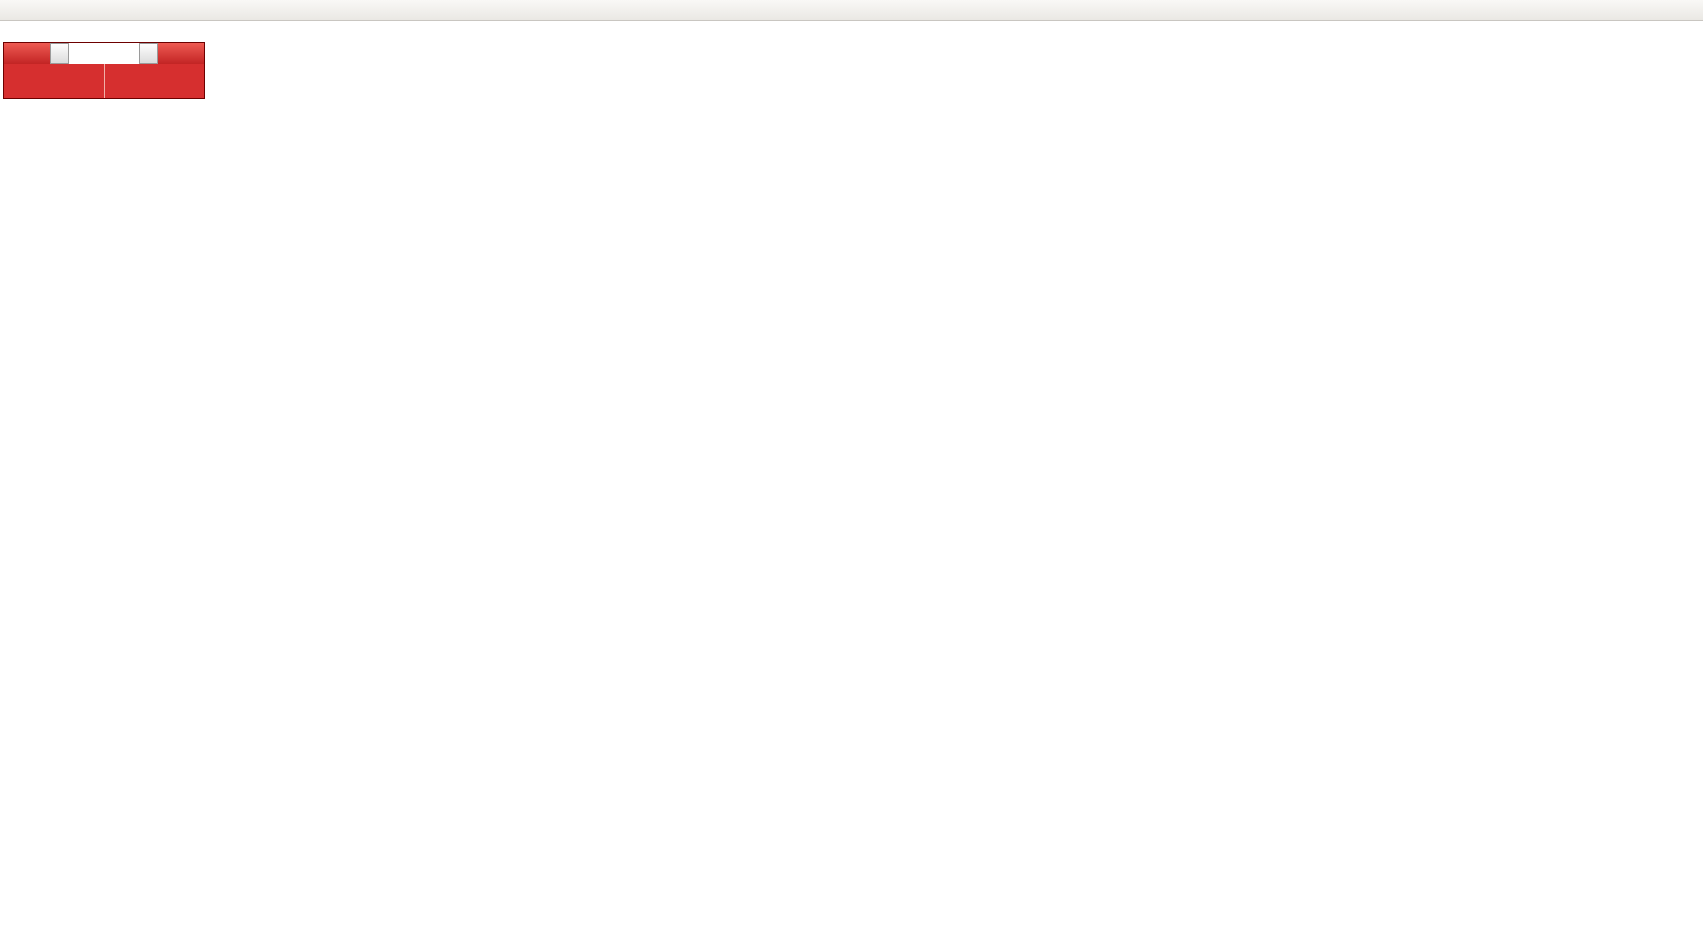 The width and height of the screenshot is (1703, 942). I want to click on one-click-trading-panel, so click(104, 70).